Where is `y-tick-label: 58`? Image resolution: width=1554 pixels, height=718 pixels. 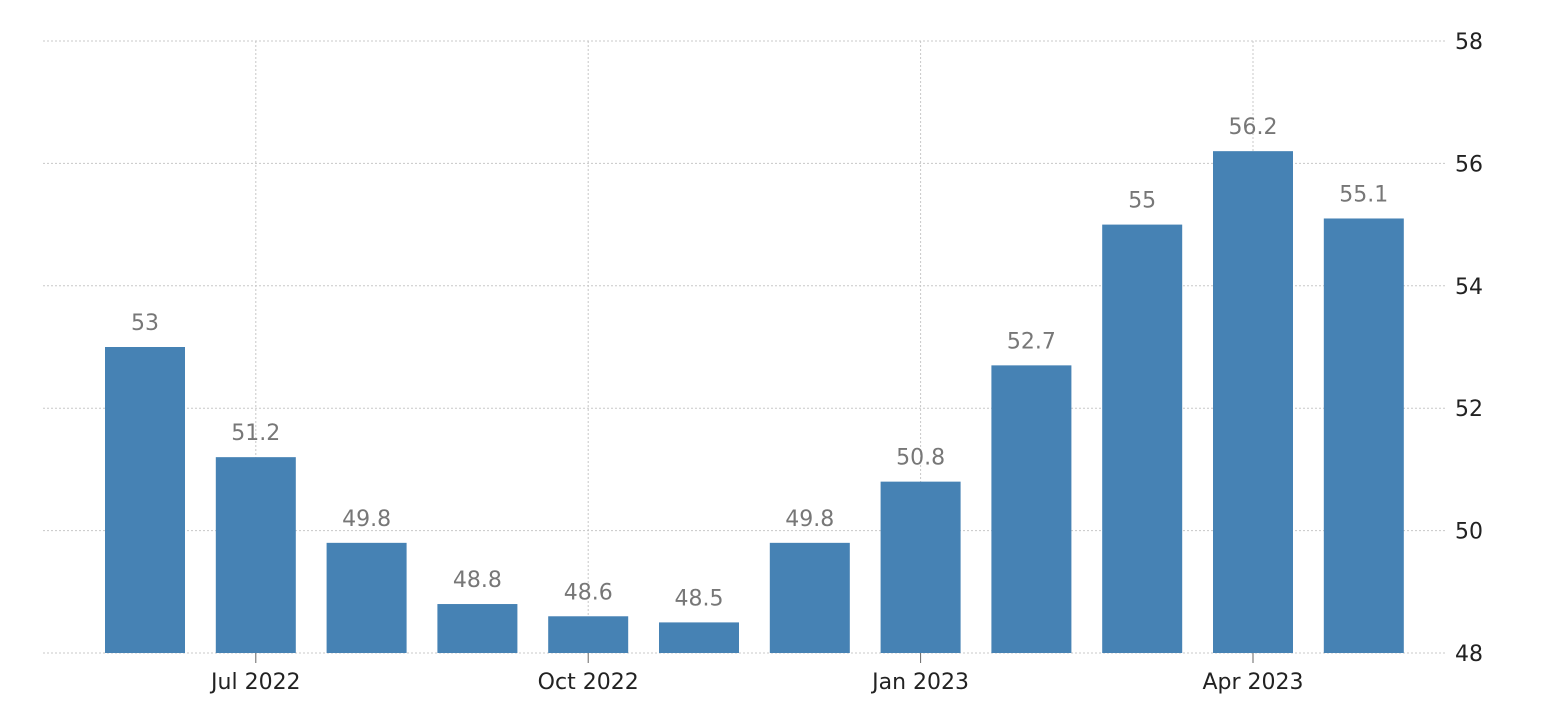 y-tick-label: 58 is located at coordinates (1469, 42).